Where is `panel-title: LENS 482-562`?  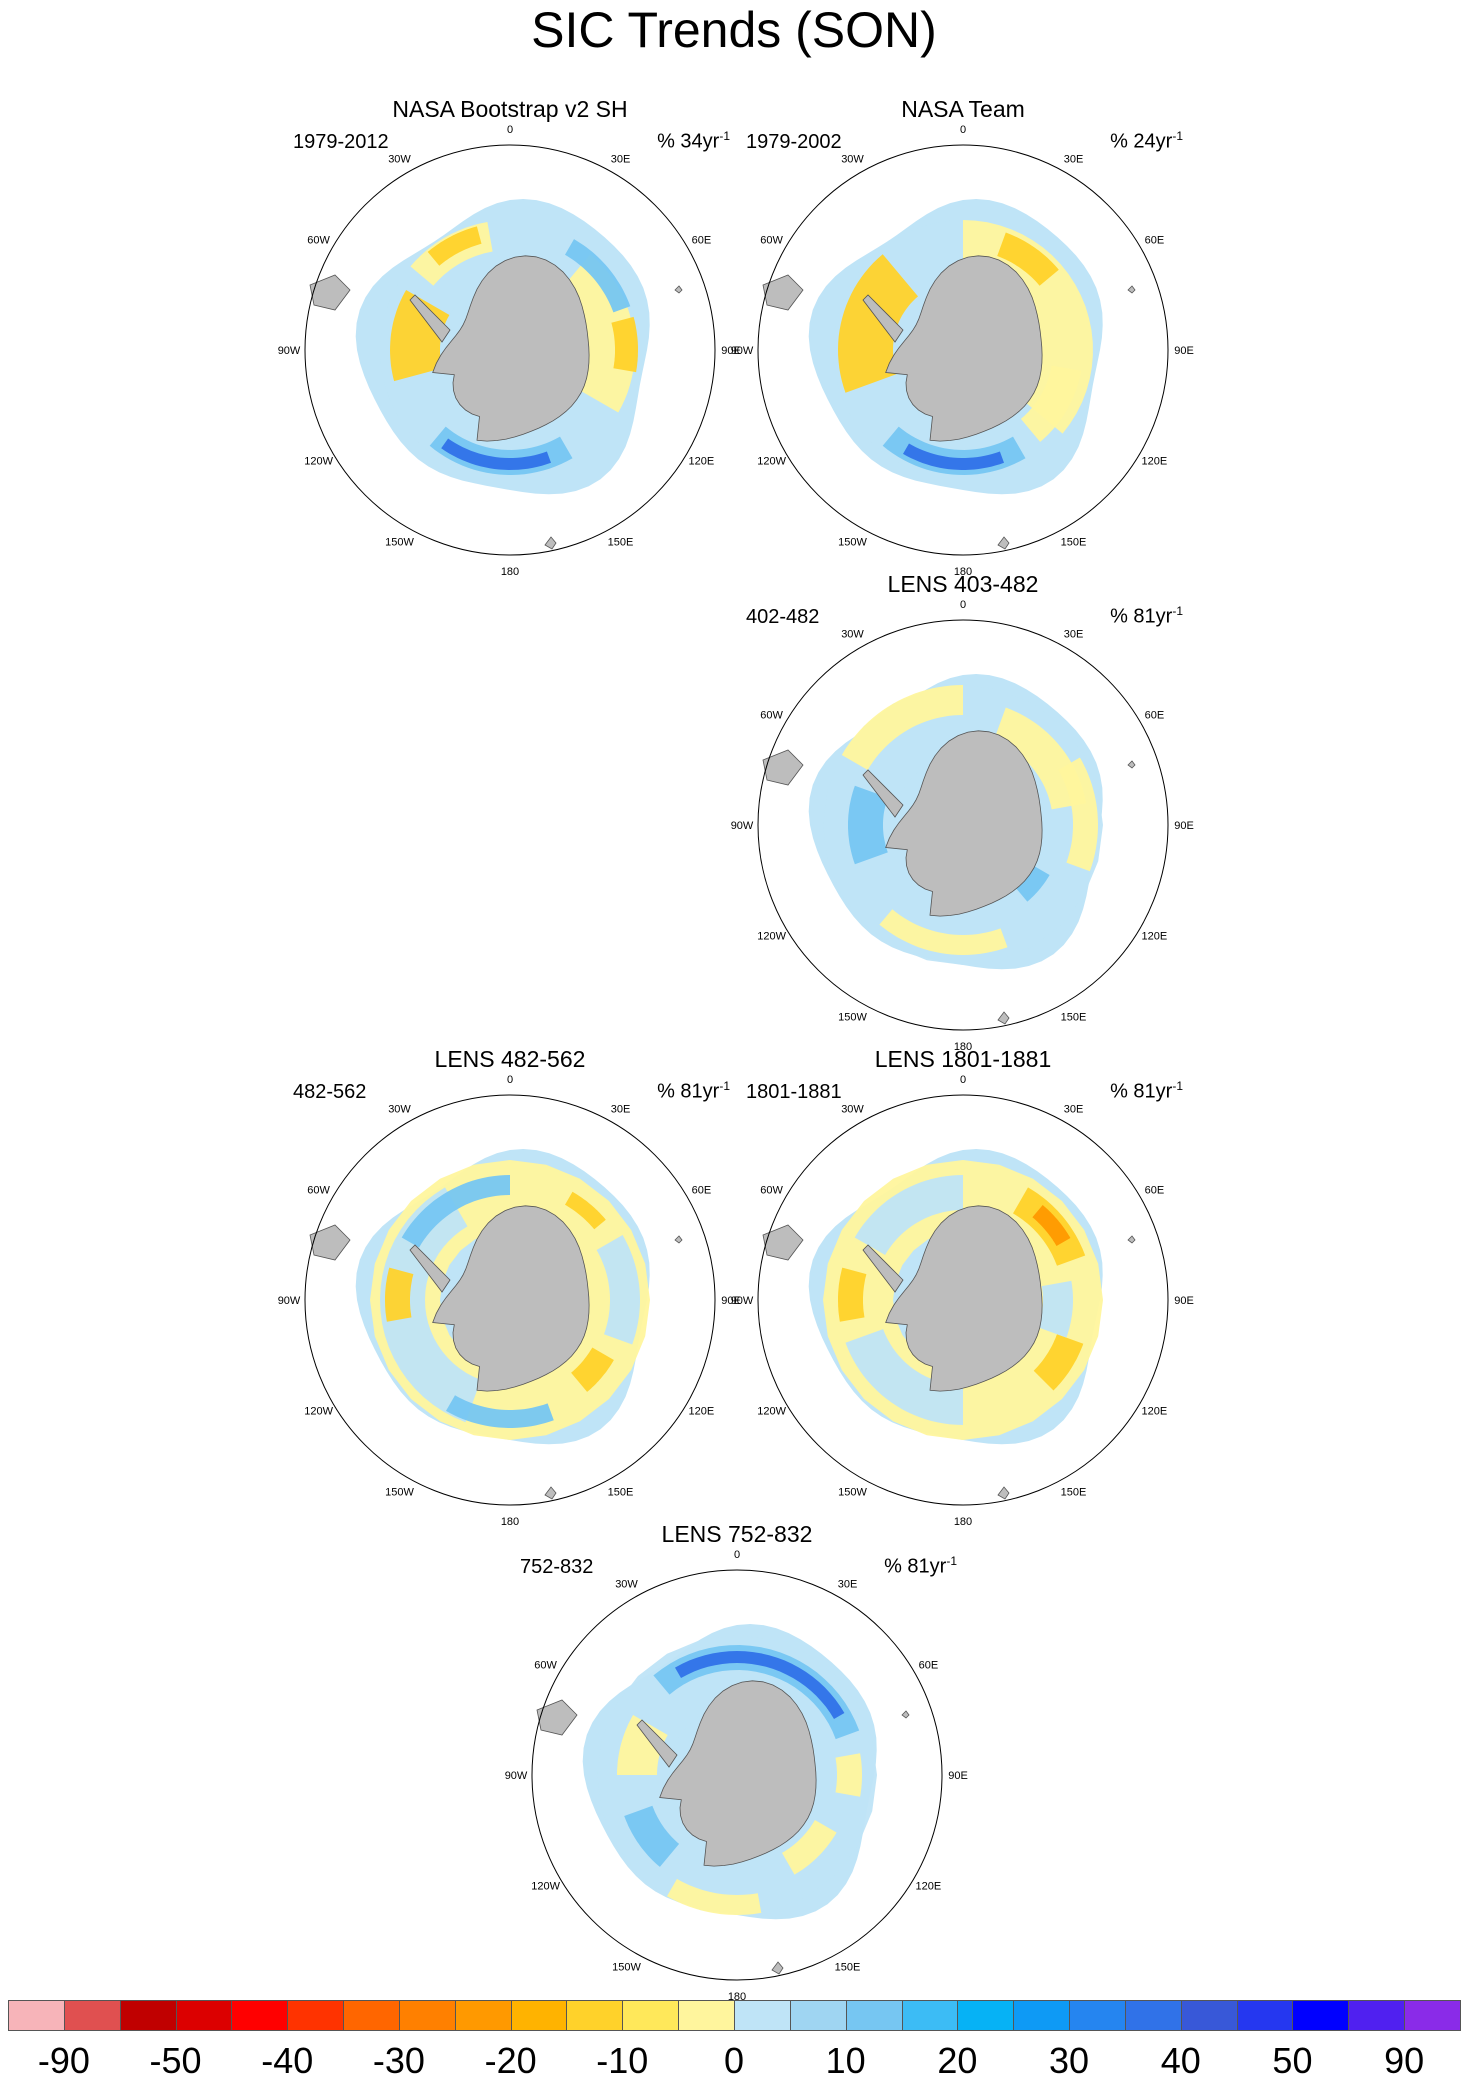
panel-title: LENS 482-562 is located at coordinates (510, 1059).